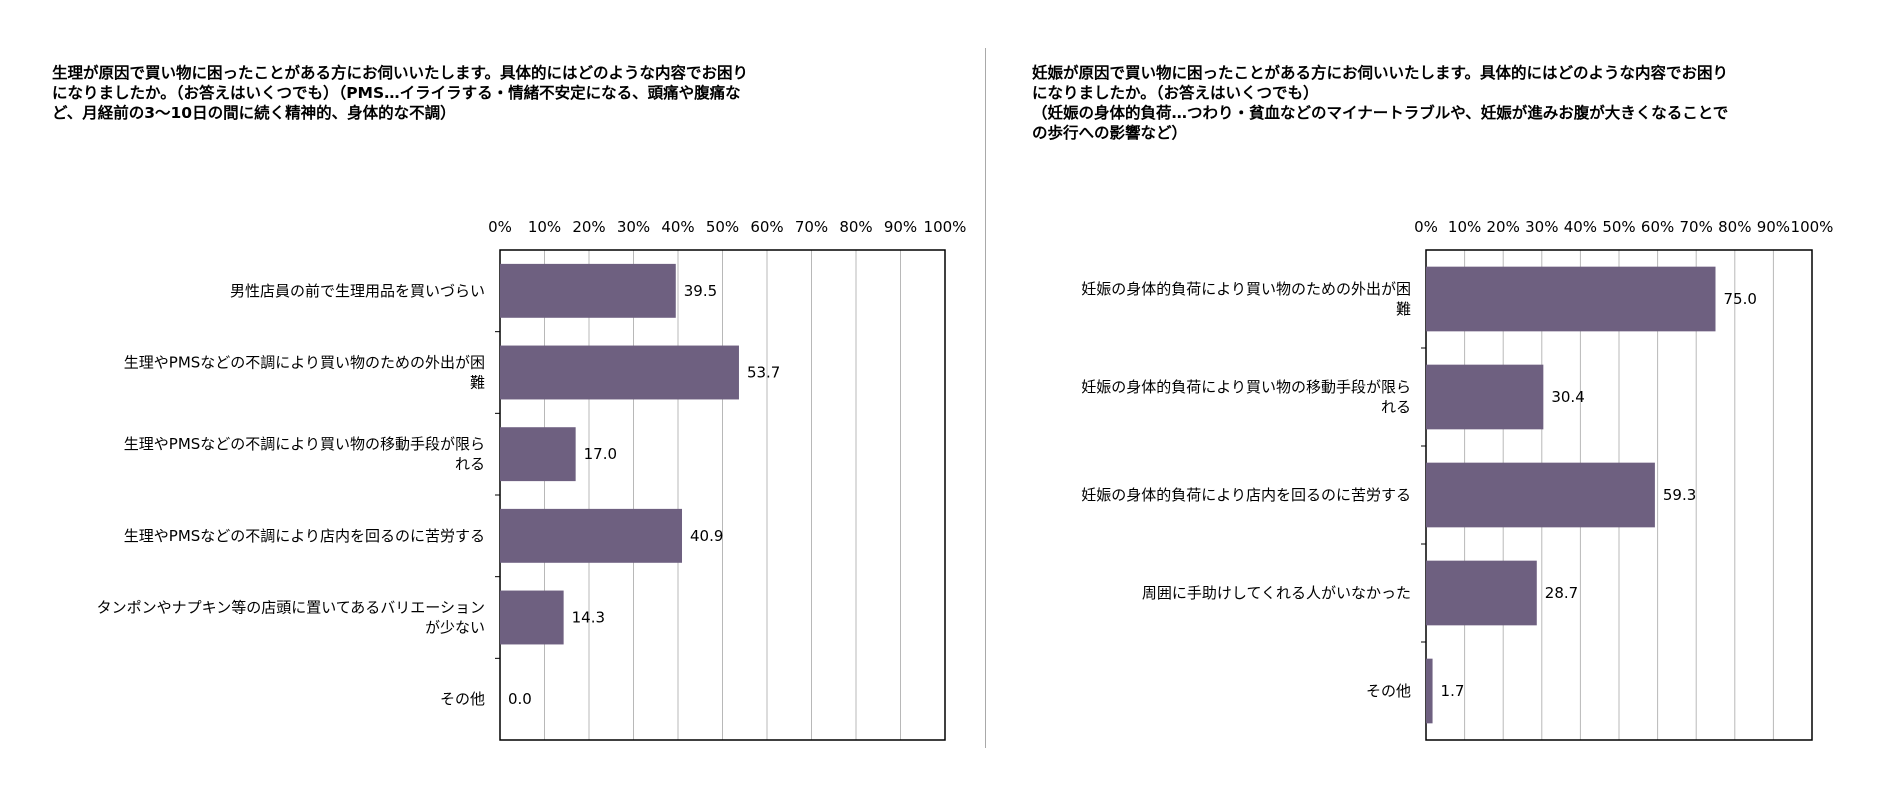 The width and height of the screenshot is (1880, 800). I want to click on menstruation-chart-category-label: 生理やPMSなどの不調により買い物の移動手段が限ら, so click(304, 444).